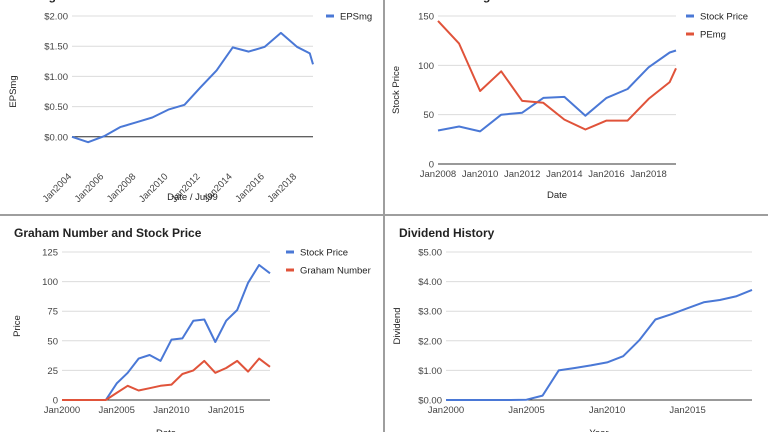 The height and width of the screenshot is (432, 768). I want to click on y-tick-label: 125, so click(50, 253).